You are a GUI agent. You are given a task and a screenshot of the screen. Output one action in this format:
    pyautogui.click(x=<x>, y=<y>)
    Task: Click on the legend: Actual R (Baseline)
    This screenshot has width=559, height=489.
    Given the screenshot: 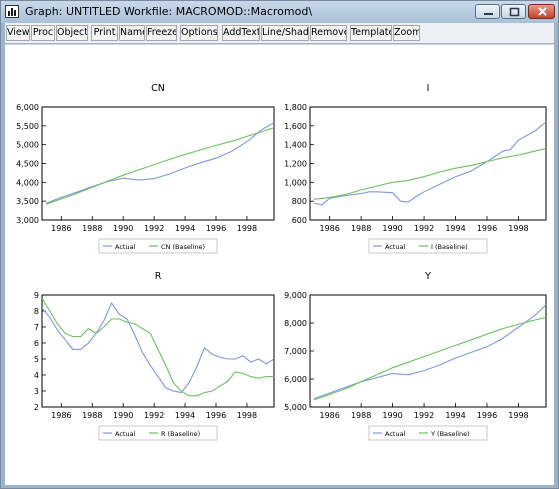 What is the action you would take?
    pyautogui.click(x=158, y=433)
    